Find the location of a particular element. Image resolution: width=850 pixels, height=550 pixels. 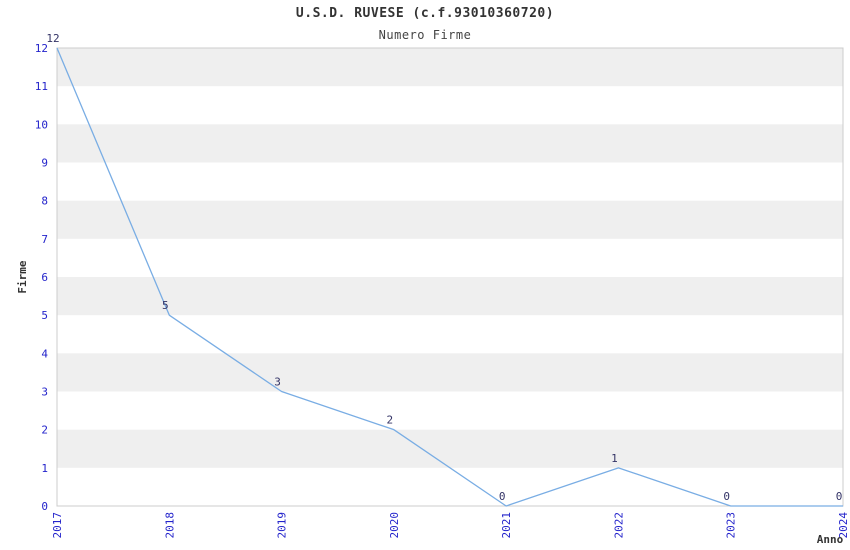

y-tick-label: 2 is located at coordinates (44, 430).